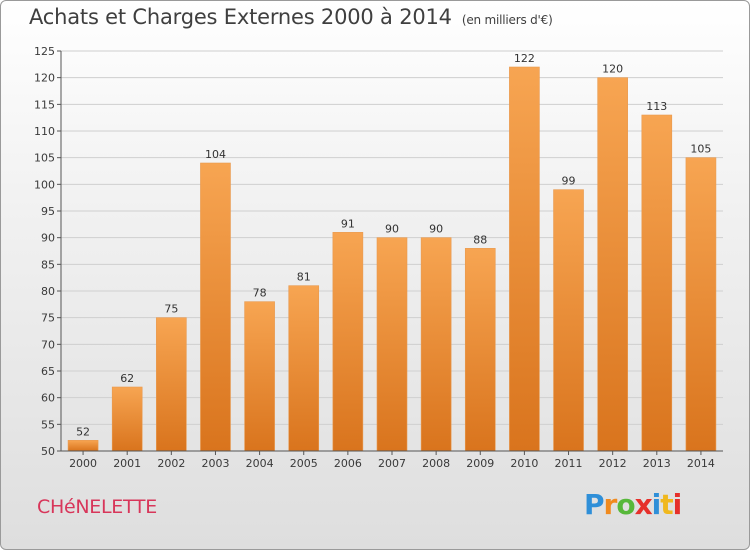  What do you see at coordinates (48, 238) in the screenshot?
I see `y-tick-label: 90` at bounding box center [48, 238].